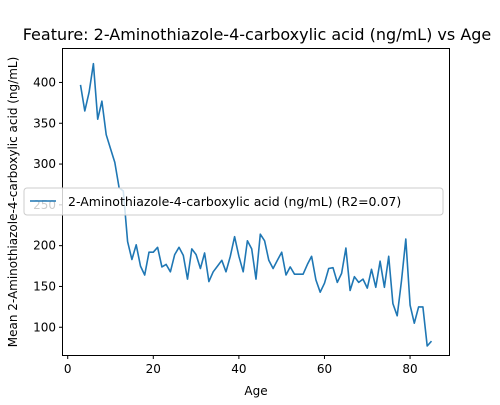 Image resolution: width=500 pixels, height=405 pixels. Describe the element at coordinates (68, 369) in the screenshot. I see `x-tick-label: 0` at that location.